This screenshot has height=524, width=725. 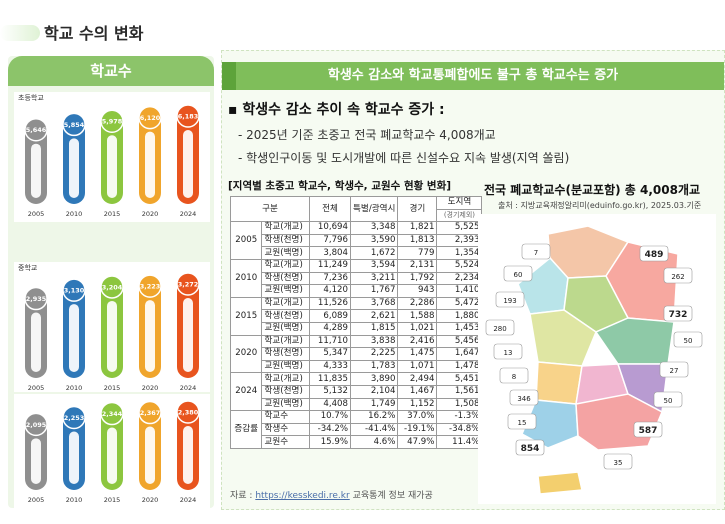 I want to click on value-cell: 3,348, so click(x=374, y=228).